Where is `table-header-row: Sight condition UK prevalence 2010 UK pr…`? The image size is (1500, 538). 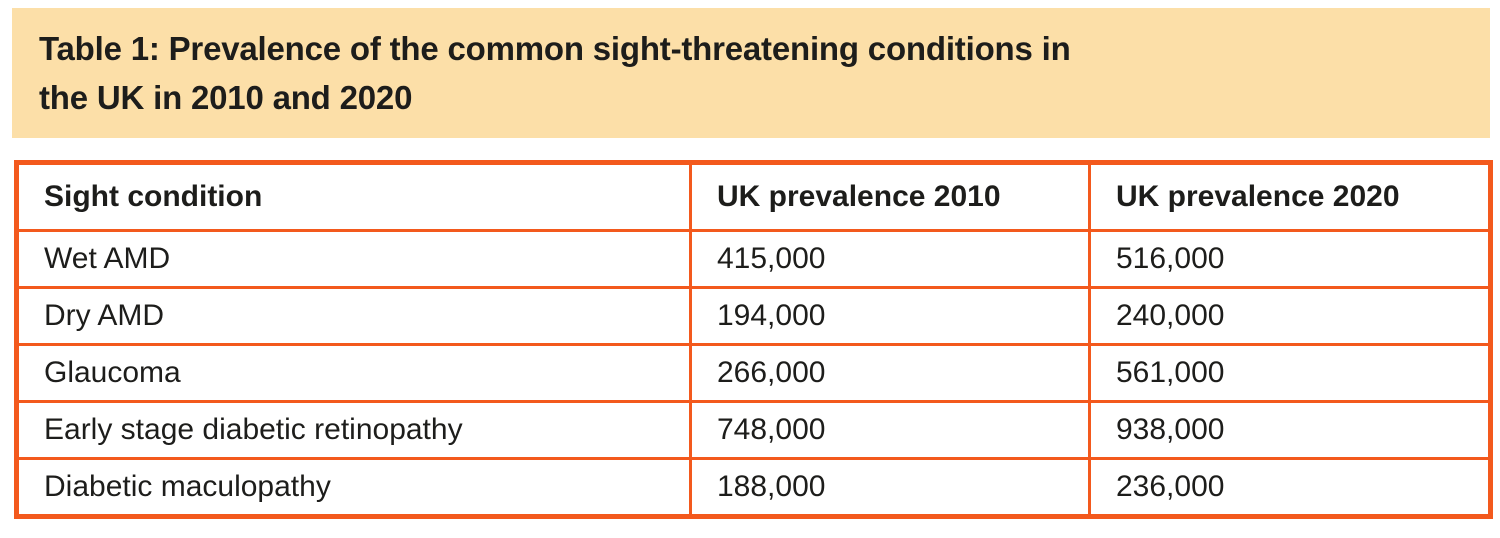 table-header-row: Sight condition UK prevalence 2010 UK pr… is located at coordinates (753, 196).